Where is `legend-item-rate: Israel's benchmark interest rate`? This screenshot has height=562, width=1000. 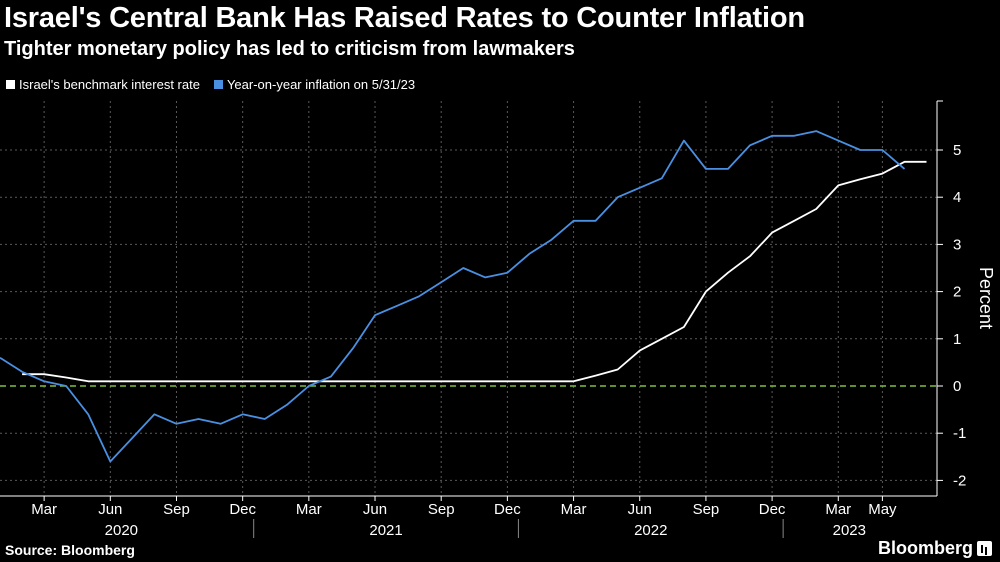 legend-item-rate: Israel's benchmark interest rate is located at coordinates (103, 84).